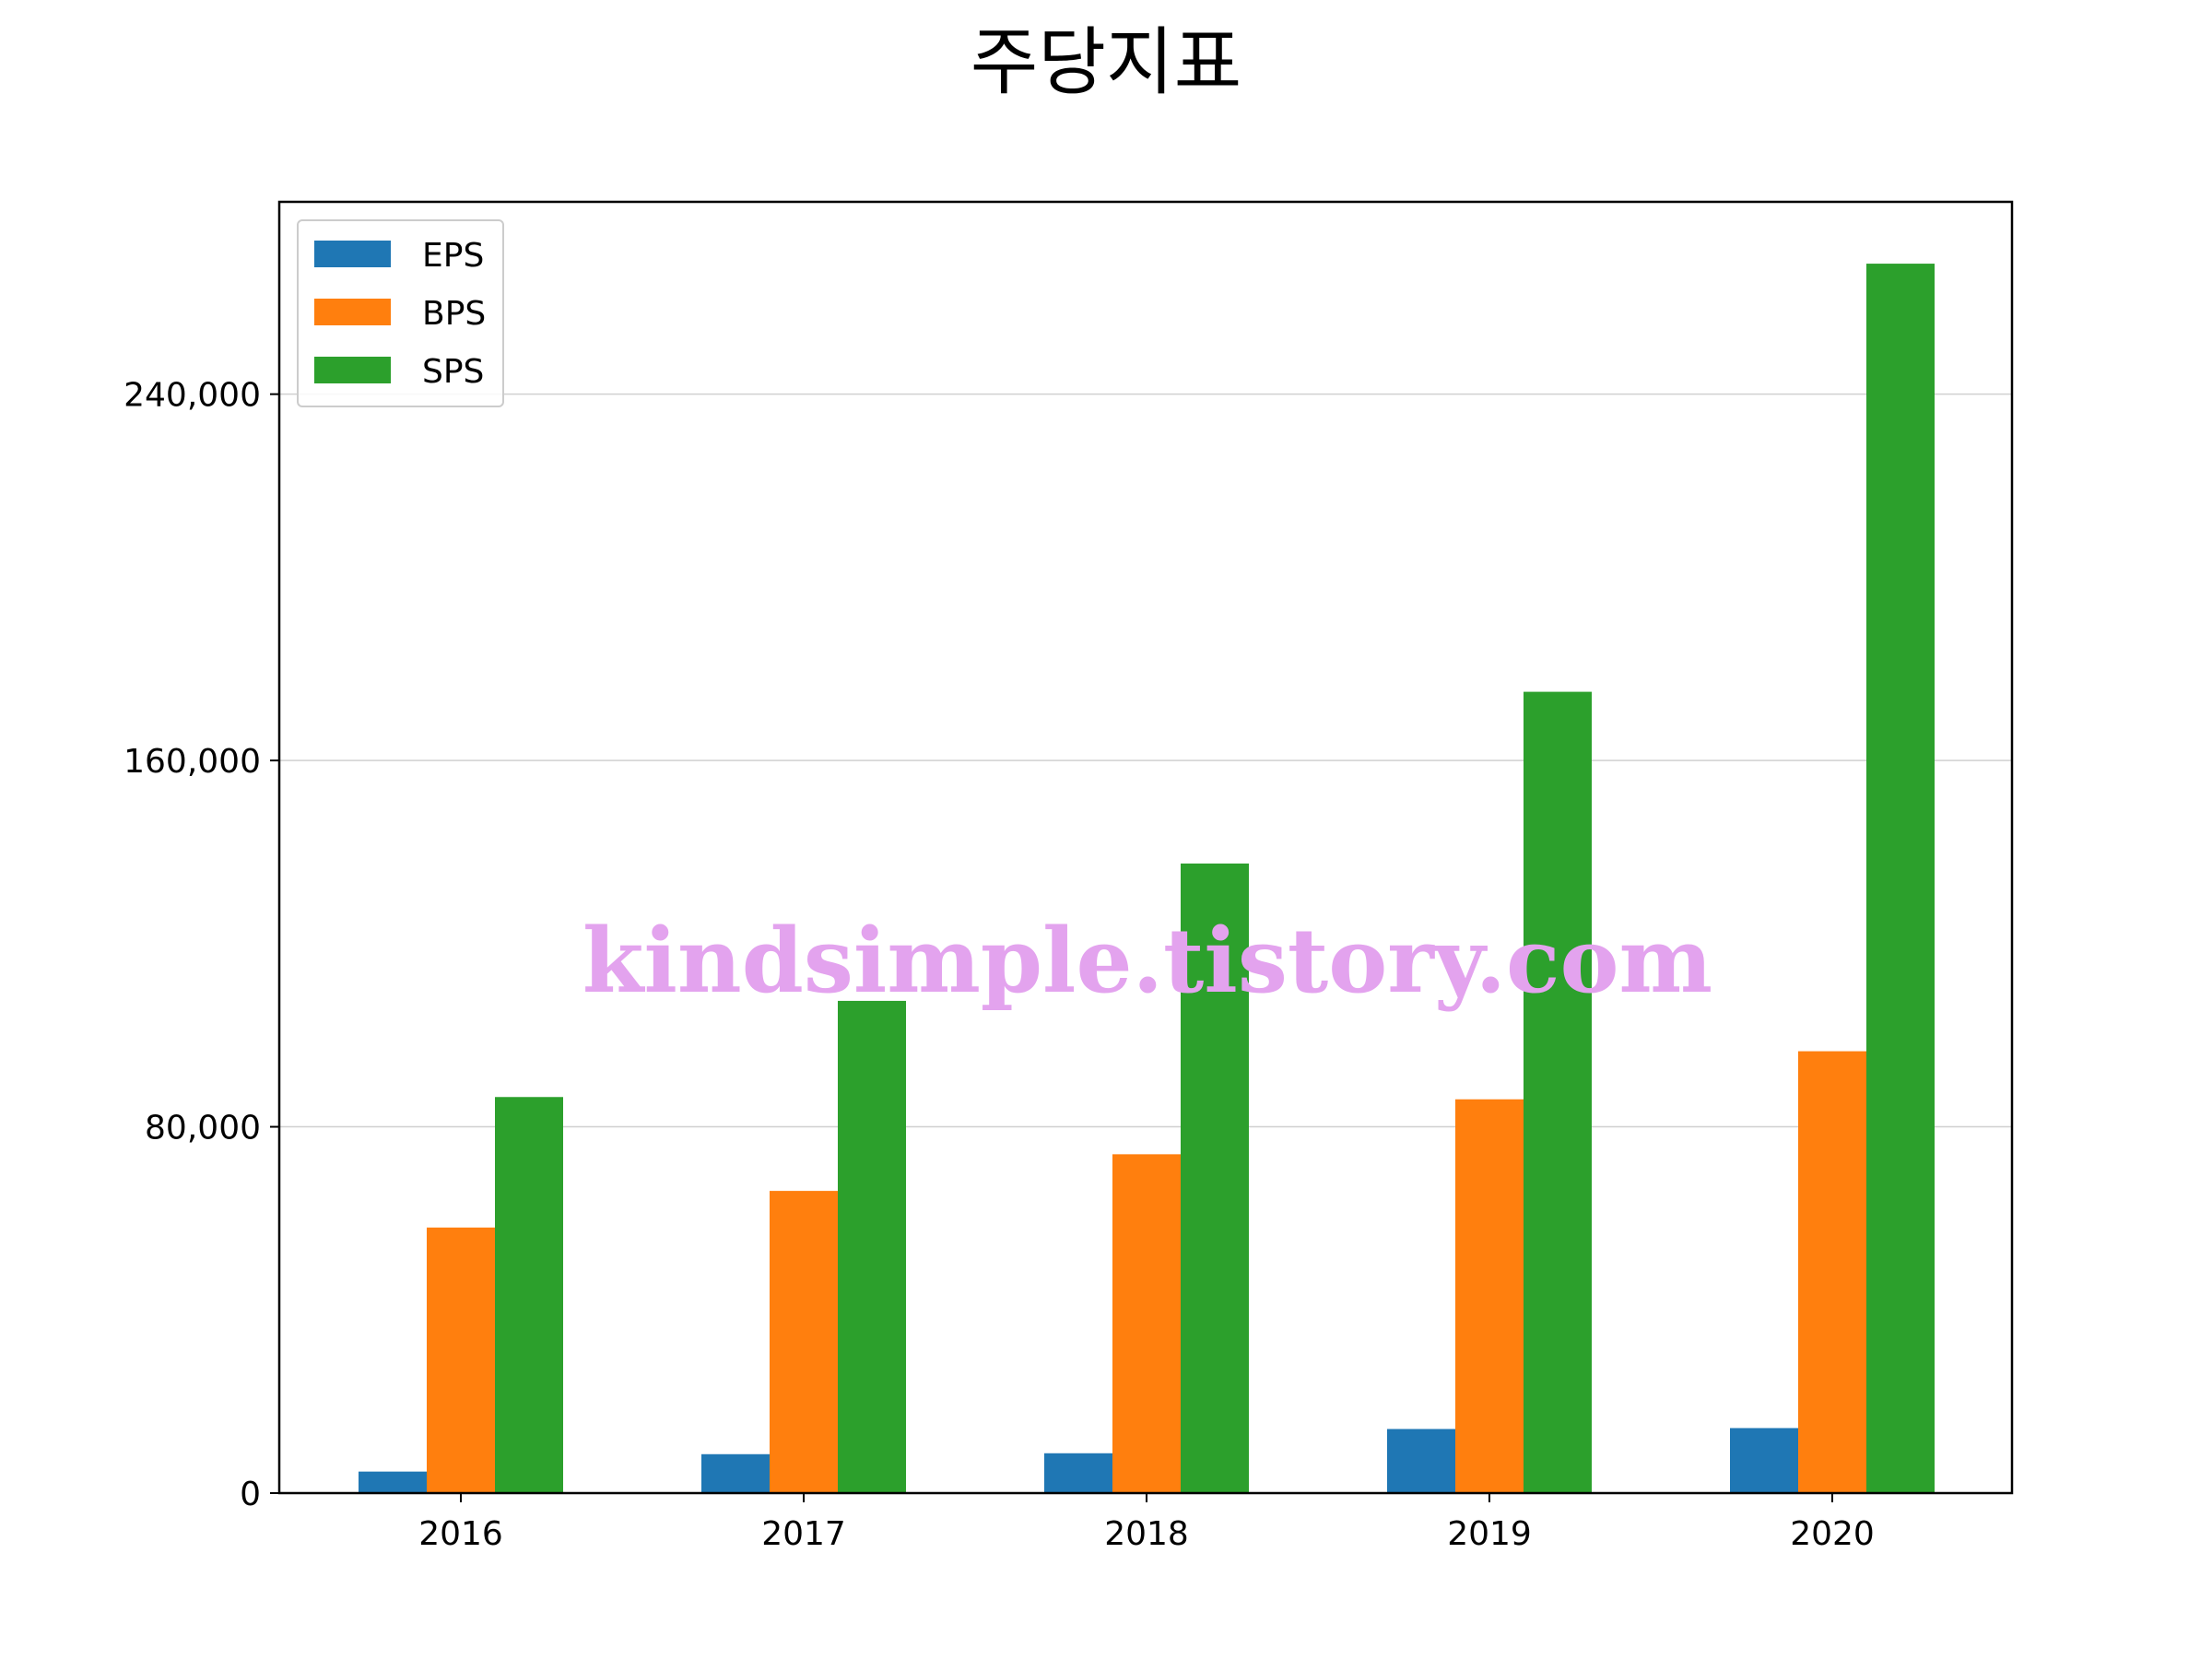 This screenshot has height=1659, width=2212. What do you see at coordinates (453, 372) in the screenshot?
I see `legend-label-sps: SPS` at bounding box center [453, 372].